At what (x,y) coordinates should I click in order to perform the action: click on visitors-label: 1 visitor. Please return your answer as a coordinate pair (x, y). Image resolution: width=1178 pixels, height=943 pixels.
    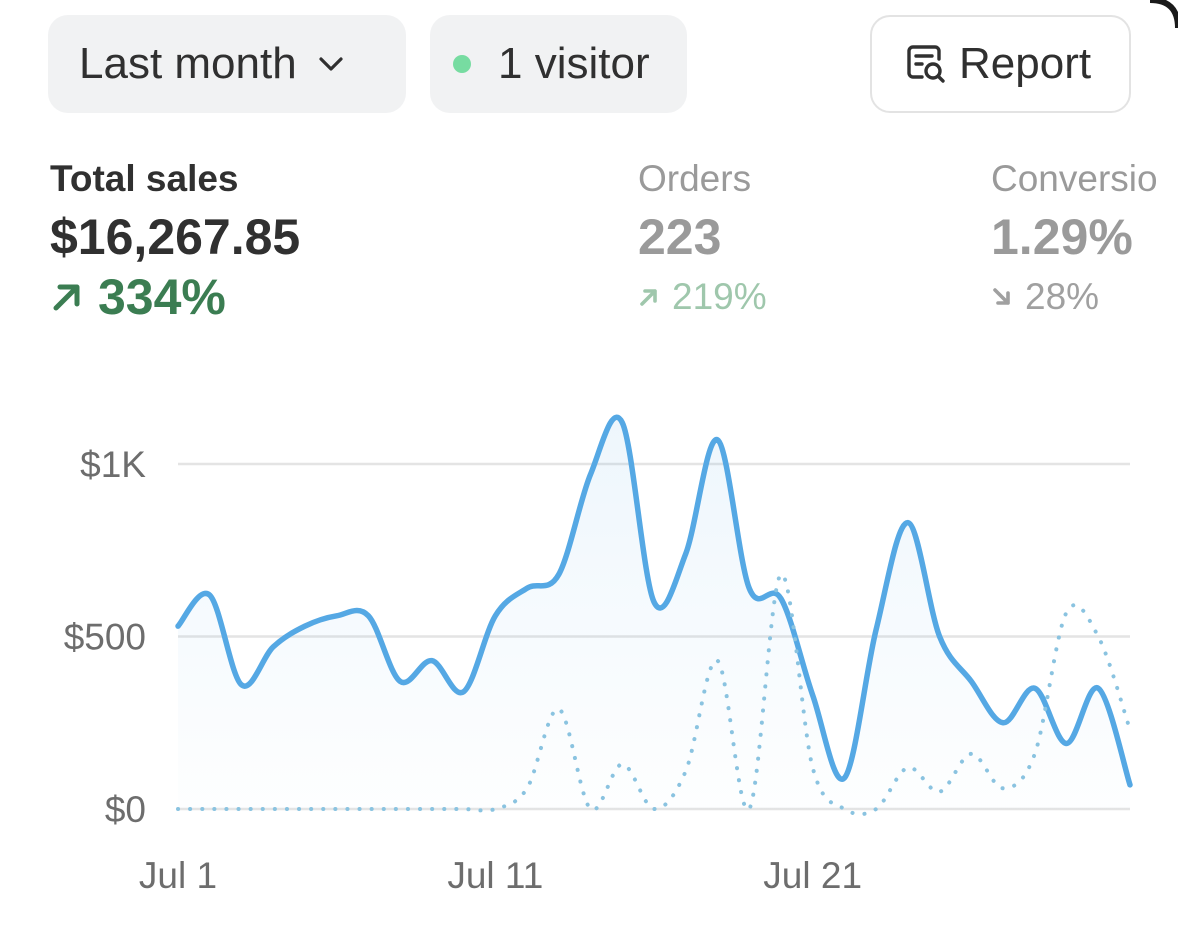
    Looking at the image, I should click on (574, 63).